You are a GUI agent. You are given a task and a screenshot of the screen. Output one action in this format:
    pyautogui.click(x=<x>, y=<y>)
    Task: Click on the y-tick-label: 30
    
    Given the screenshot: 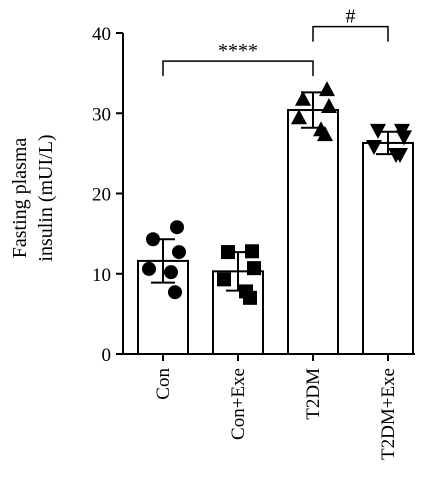 What is the action you would take?
    pyautogui.click(x=101, y=114)
    